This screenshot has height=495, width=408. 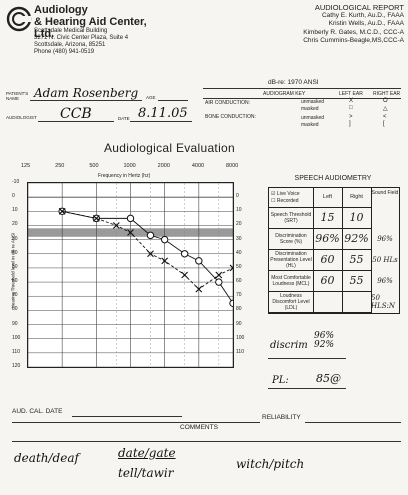 I want to click on age-line, so click(x=173, y=100).